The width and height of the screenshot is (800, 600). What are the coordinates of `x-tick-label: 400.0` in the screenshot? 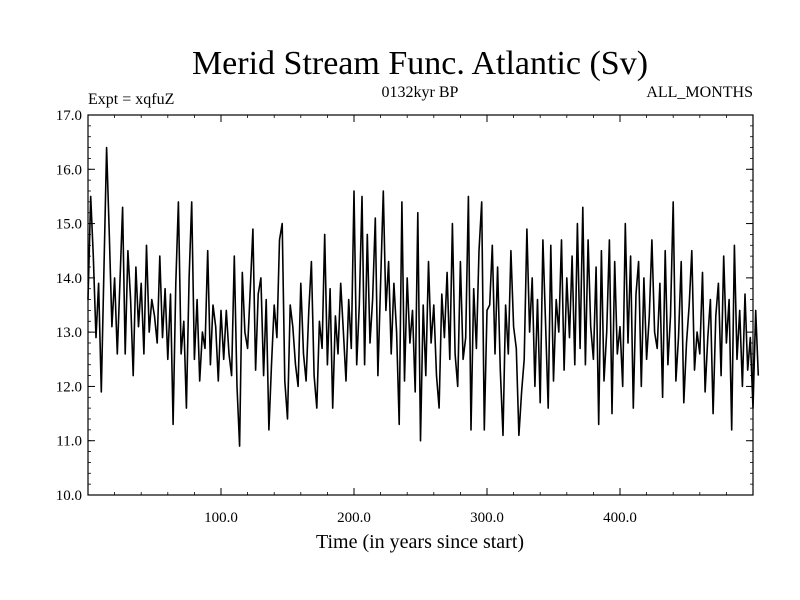 It's located at (620, 518).